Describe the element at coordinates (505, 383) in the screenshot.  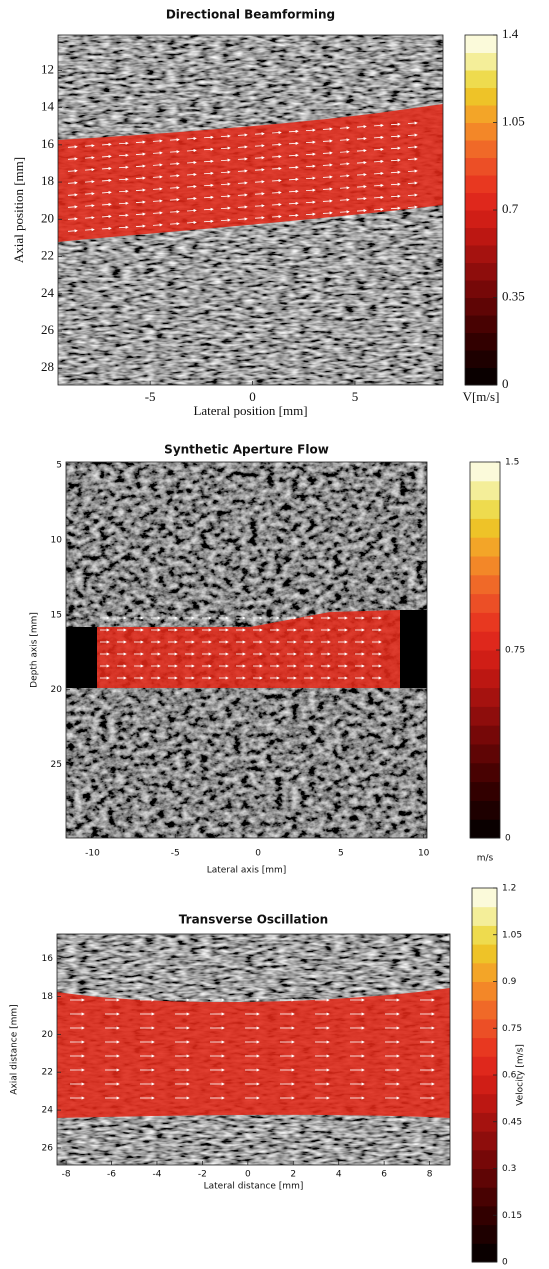
I see `colorbar-tick-label: 0` at that location.